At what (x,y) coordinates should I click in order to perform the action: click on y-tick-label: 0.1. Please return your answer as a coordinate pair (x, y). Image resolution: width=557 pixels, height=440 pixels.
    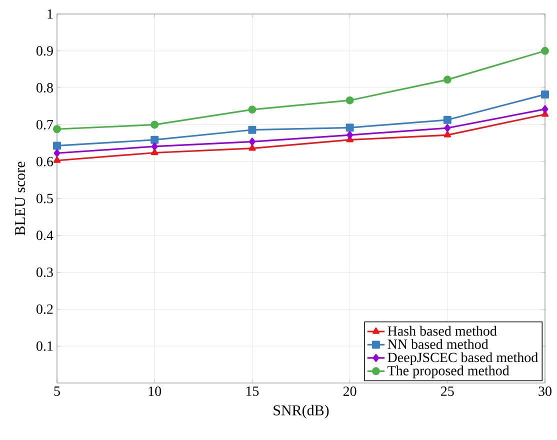
    Looking at the image, I should click on (44, 346).